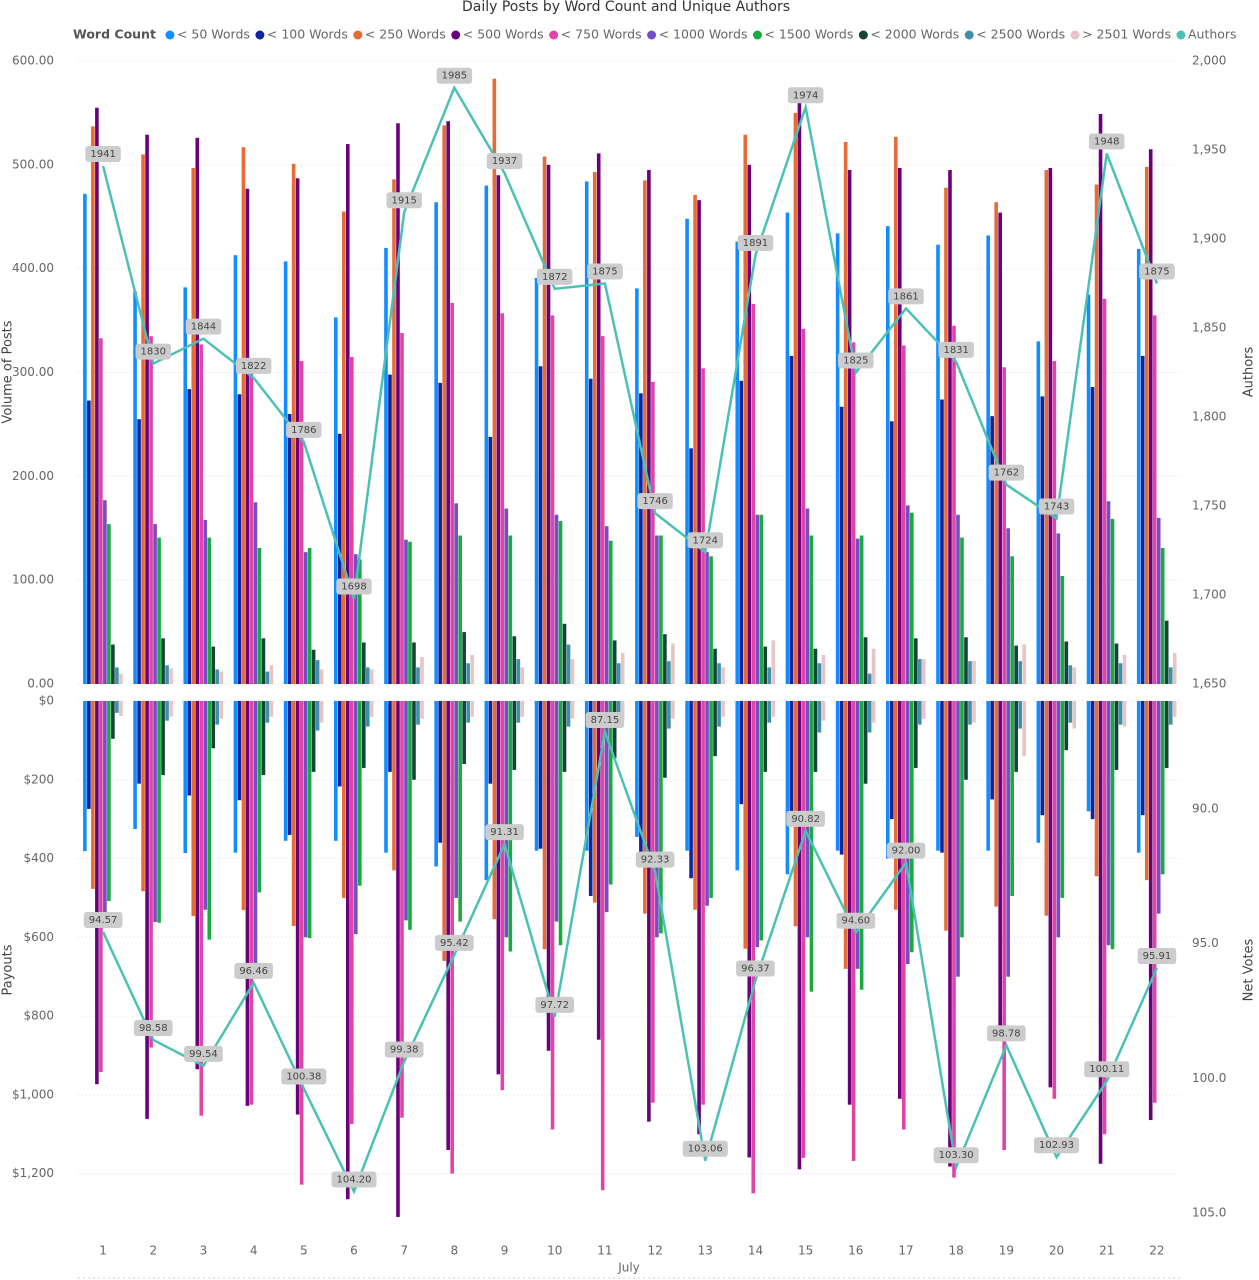 The image size is (1259, 1280). Describe the element at coordinates (303, 1077) in the screenshot. I see `data-label: 100.38` at that location.